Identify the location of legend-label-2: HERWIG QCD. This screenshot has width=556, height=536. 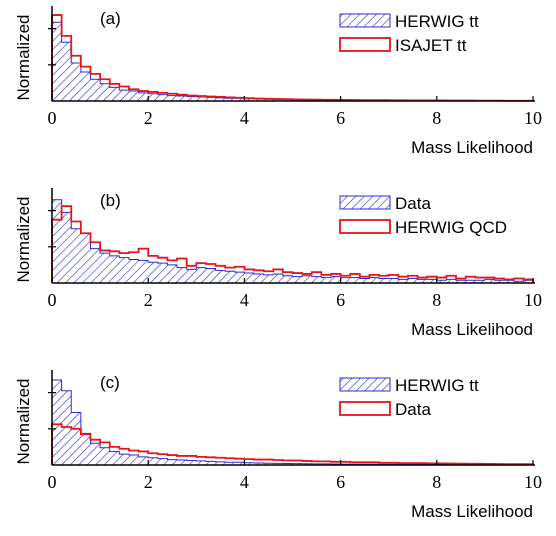
(451, 227).